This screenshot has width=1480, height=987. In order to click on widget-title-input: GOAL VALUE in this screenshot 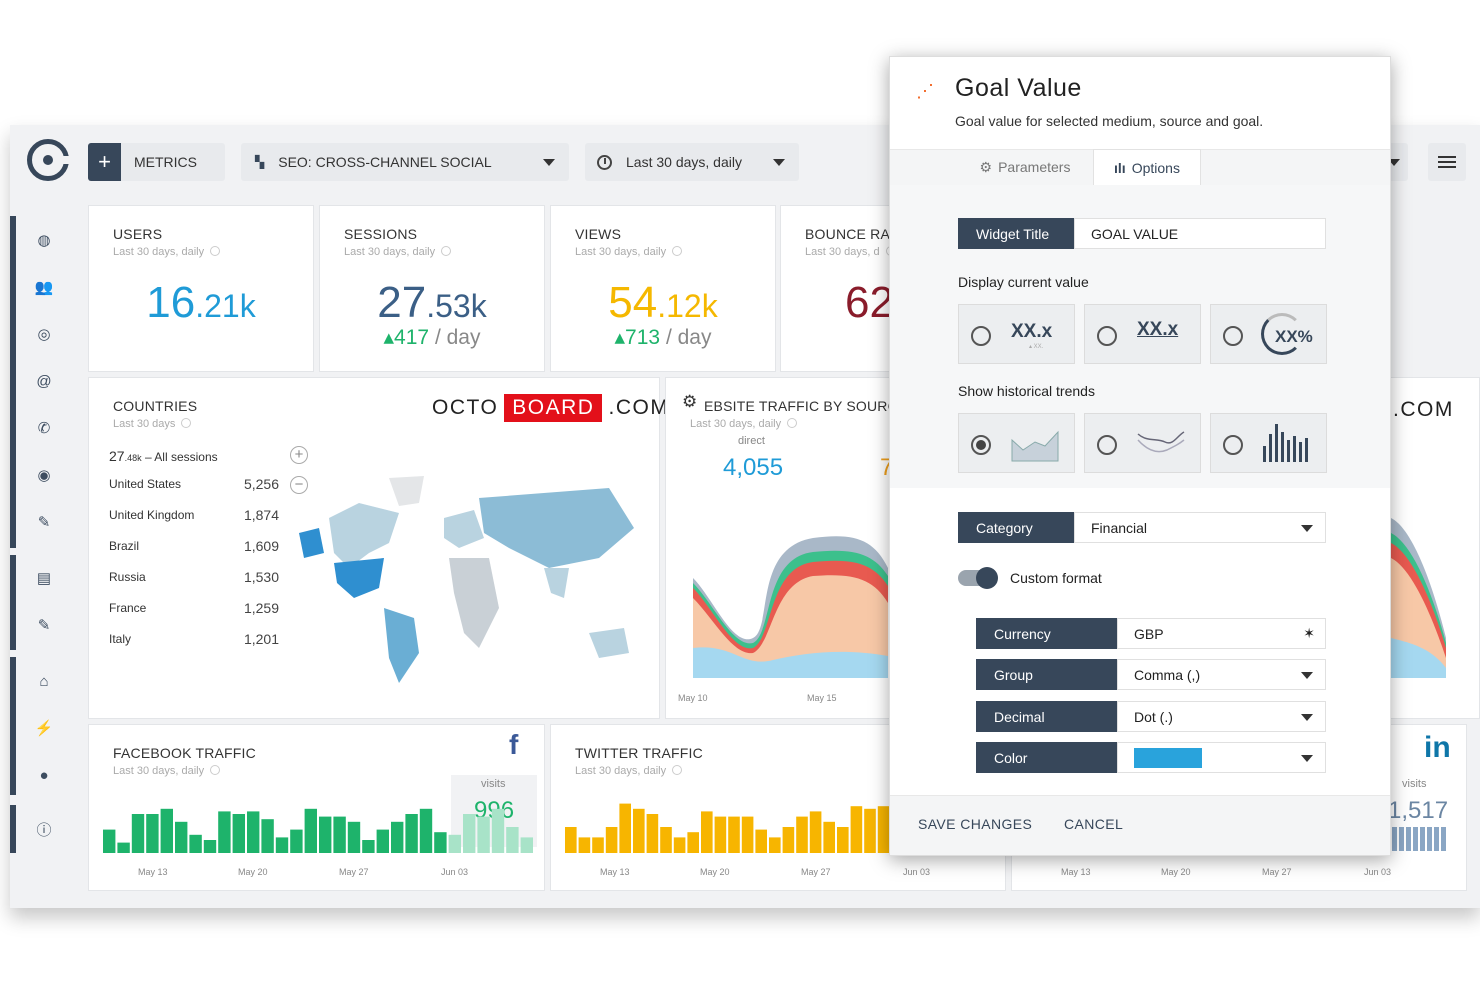, I will do `click(1200, 233)`.